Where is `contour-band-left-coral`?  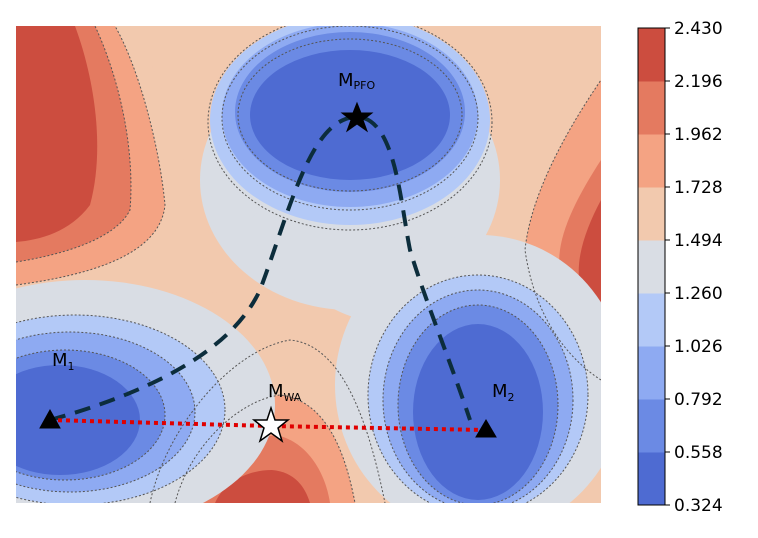
contour-band-left-coral is located at coordinates (57, 134).